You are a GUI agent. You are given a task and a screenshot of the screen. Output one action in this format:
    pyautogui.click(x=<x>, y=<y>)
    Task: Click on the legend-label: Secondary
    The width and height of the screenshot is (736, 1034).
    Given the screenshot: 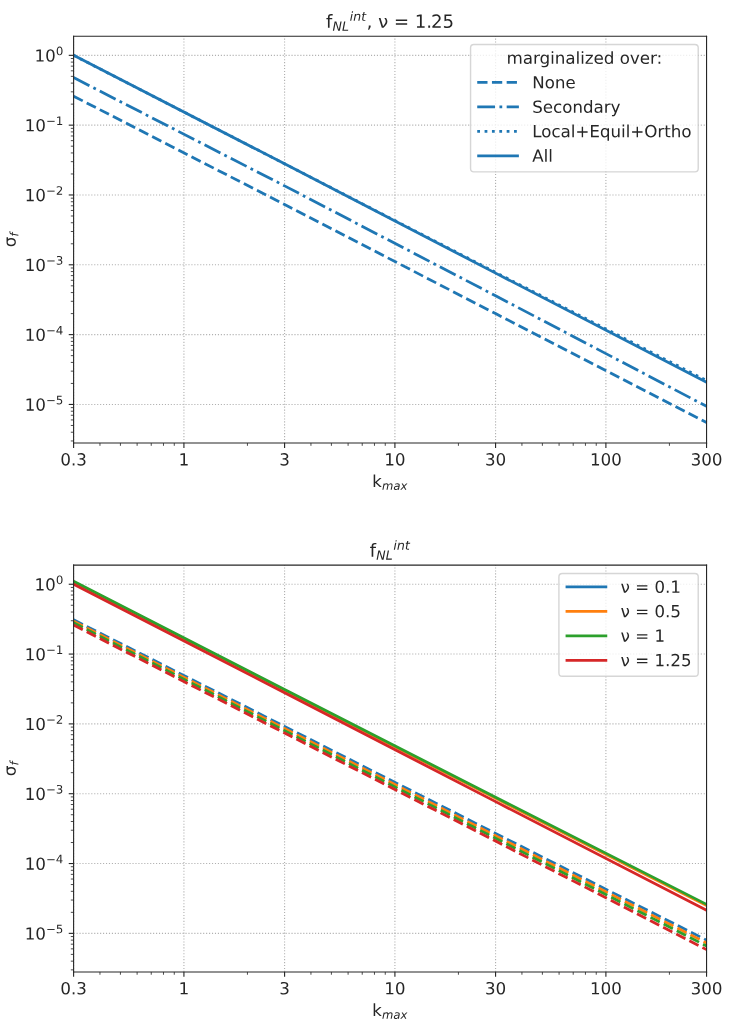 What is the action you would take?
    pyautogui.click(x=576, y=108)
    